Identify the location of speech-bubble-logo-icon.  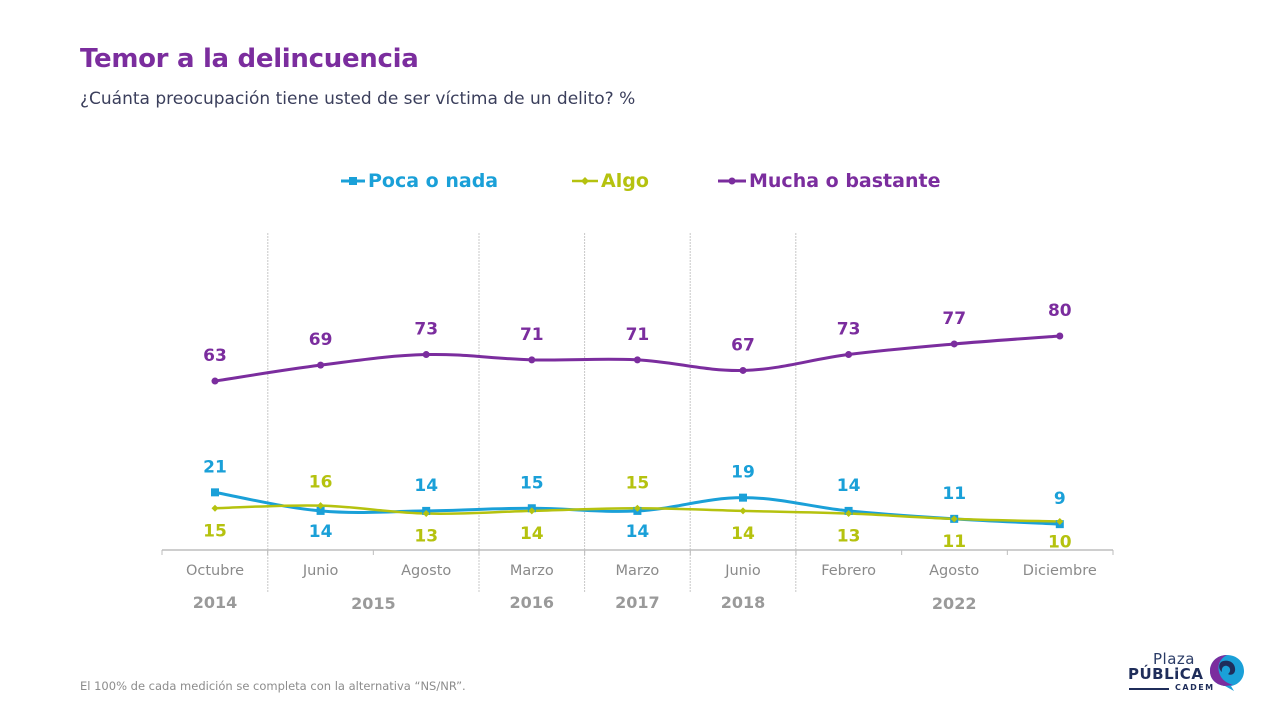
(1227, 673).